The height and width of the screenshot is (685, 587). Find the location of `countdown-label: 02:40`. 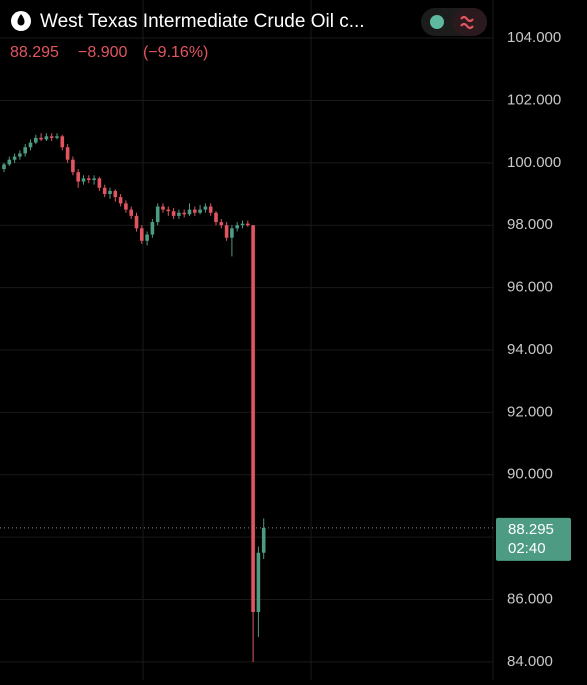

countdown-label: 02:40 is located at coordinates (527, 548).